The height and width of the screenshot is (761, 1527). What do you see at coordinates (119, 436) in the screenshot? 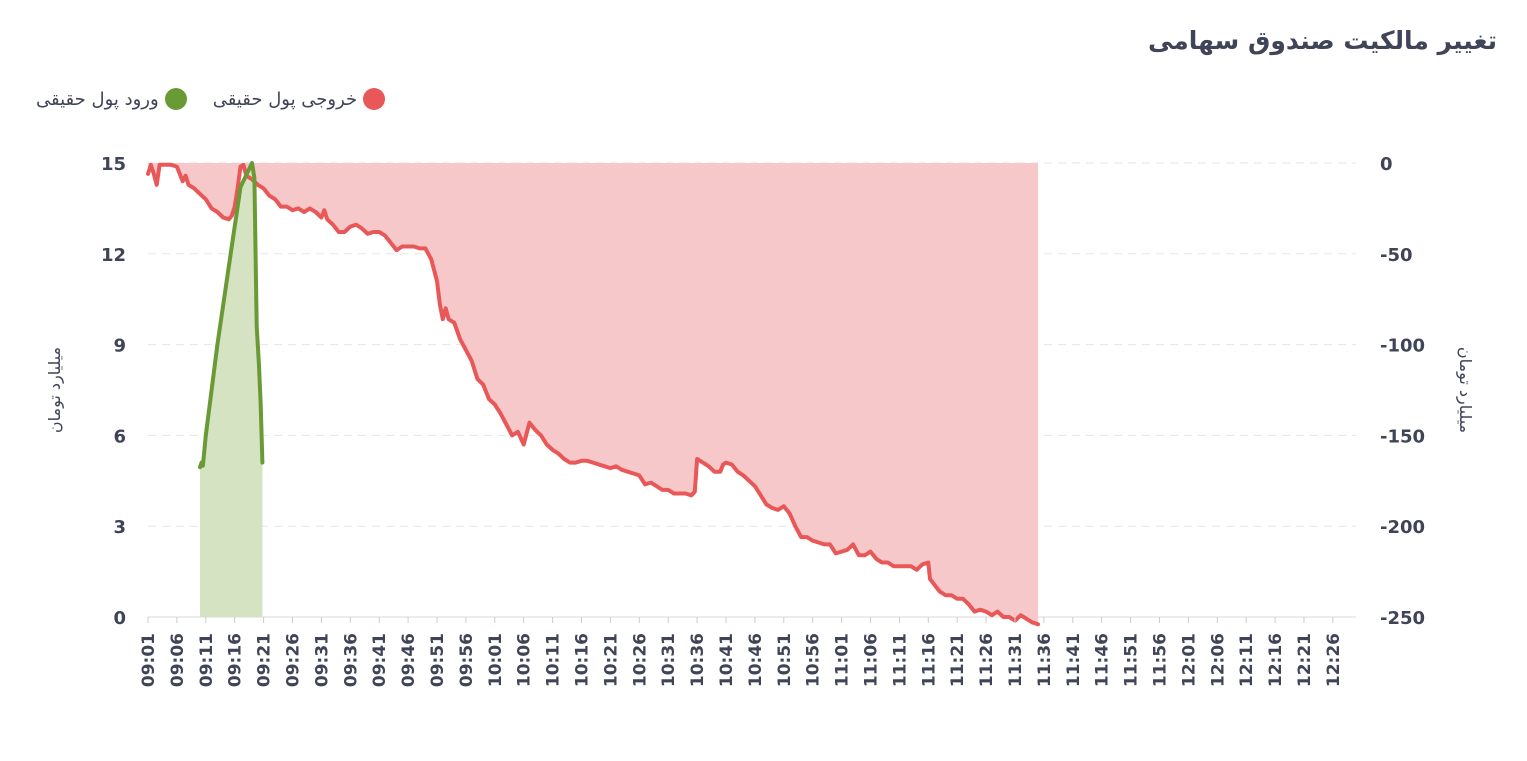
I see `y-left-tick-label: 6` at bounding box center [119, 436].